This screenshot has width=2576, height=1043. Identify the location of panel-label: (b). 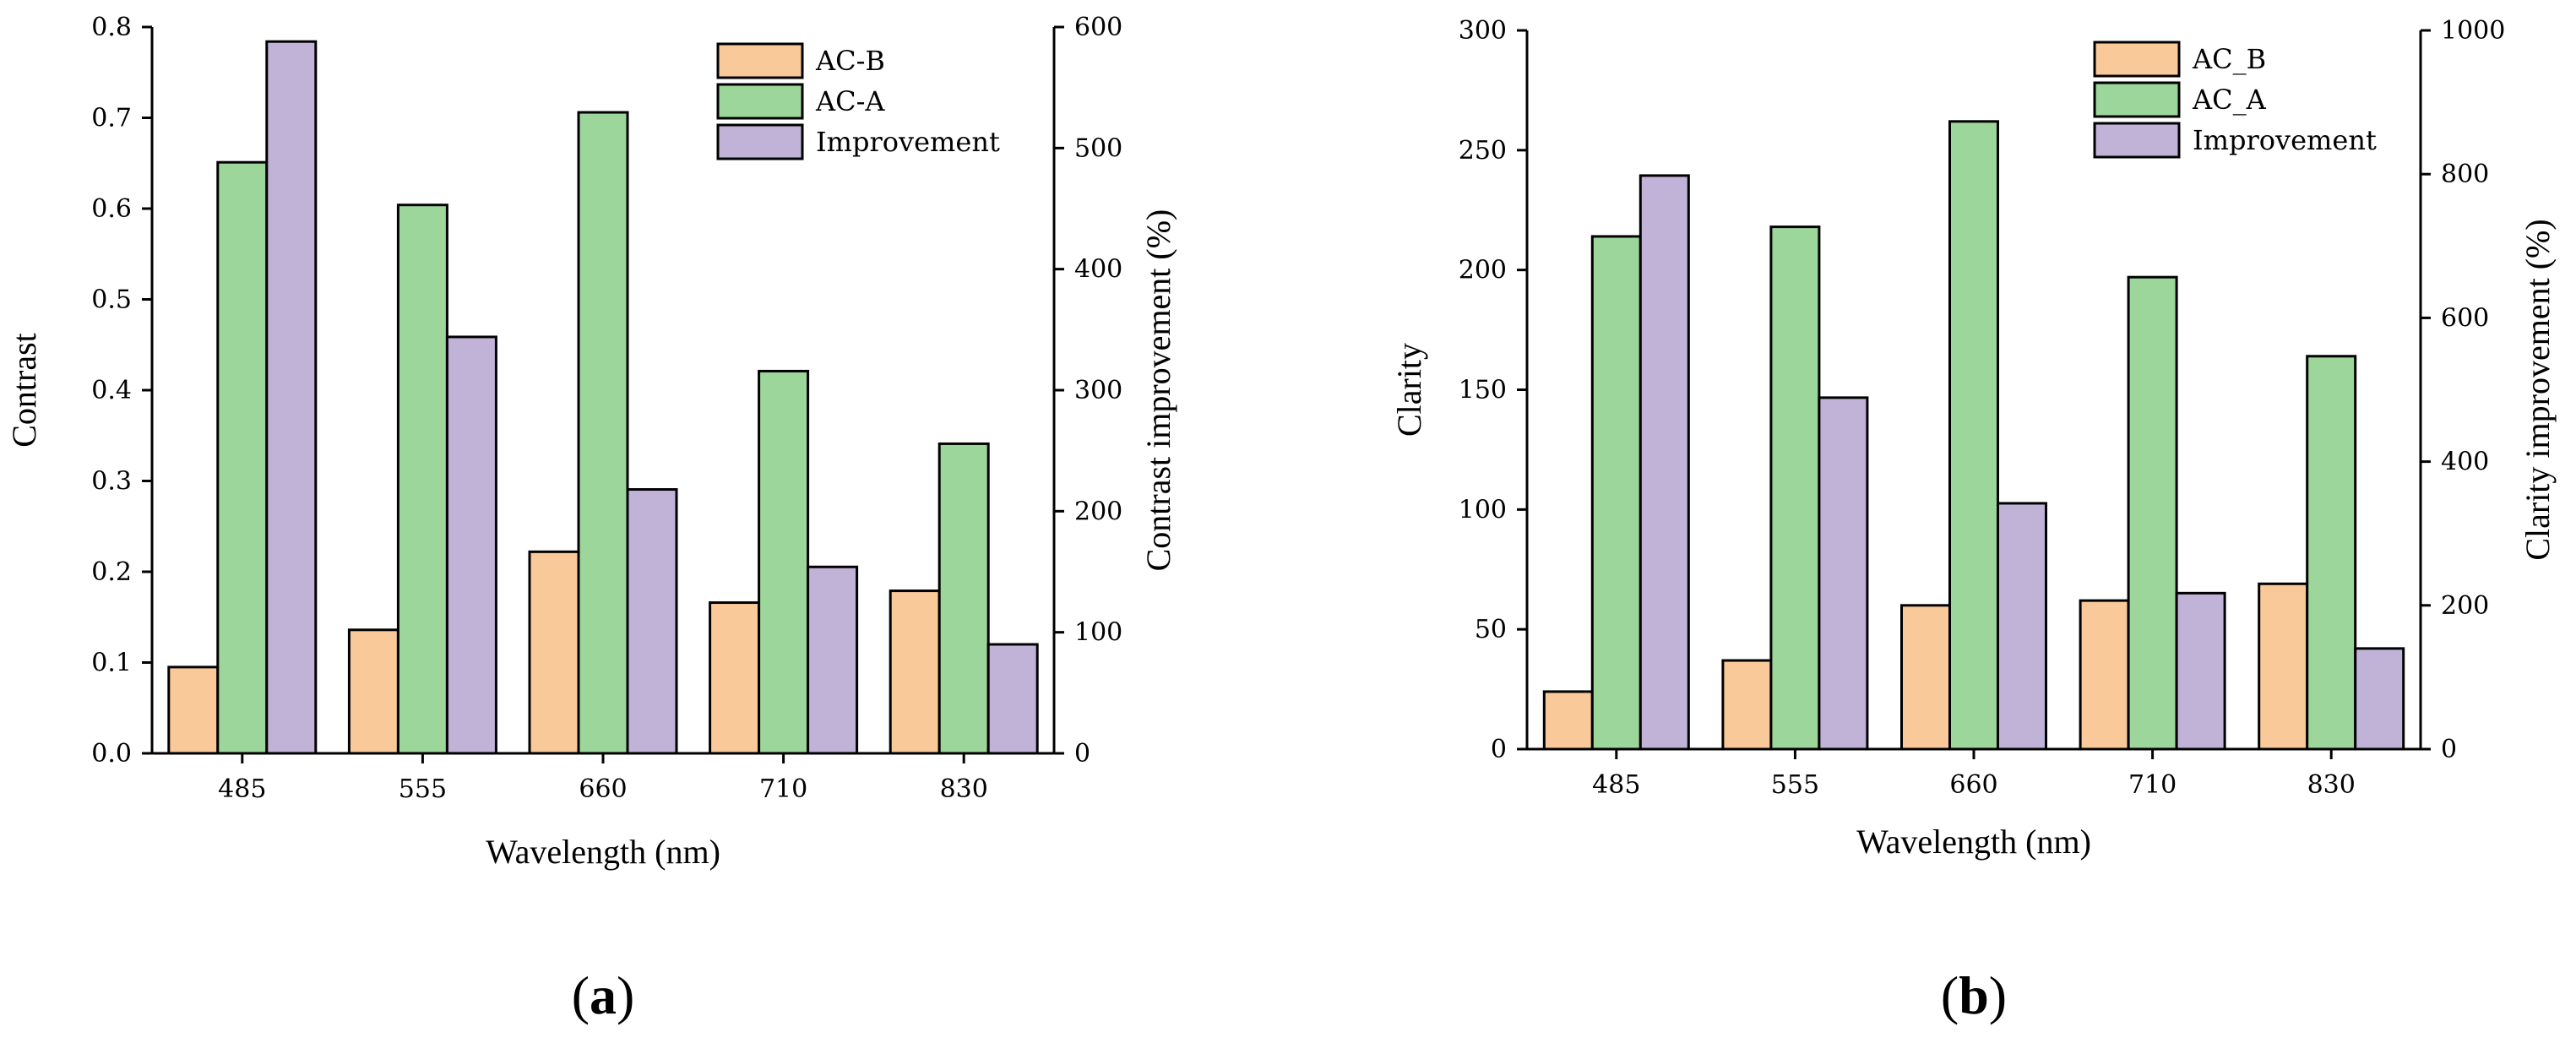
(1974, 995).